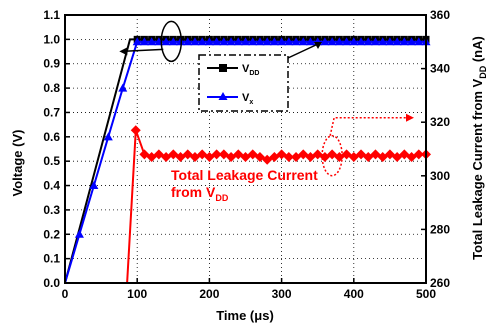  Describe the element at coordinates (51, 64) in the screenshot. I see `y-left-tick-label: 0.9` at that location.